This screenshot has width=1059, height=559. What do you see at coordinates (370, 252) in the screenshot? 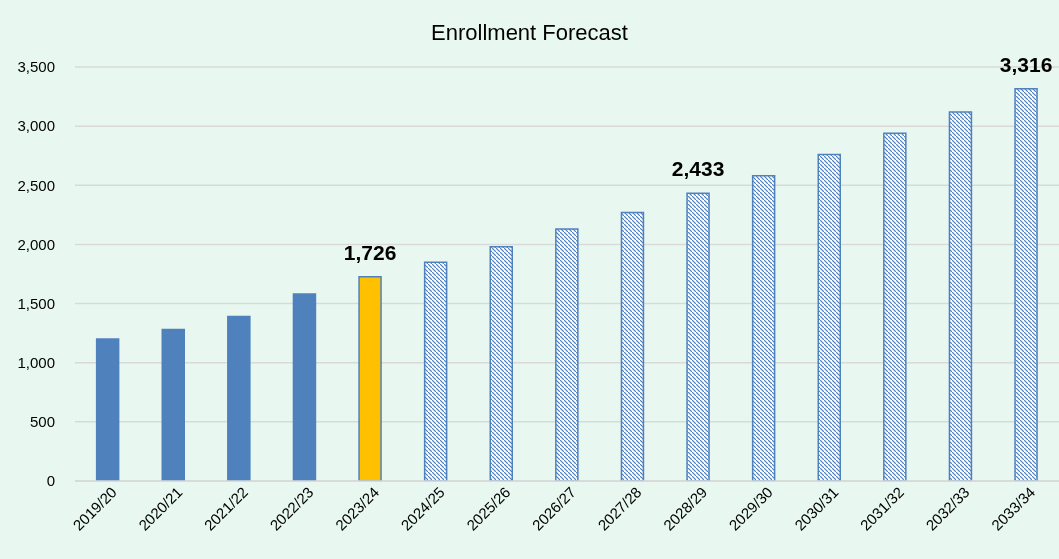
I see `data-label: 1,726` at bounding box center [370, 252].